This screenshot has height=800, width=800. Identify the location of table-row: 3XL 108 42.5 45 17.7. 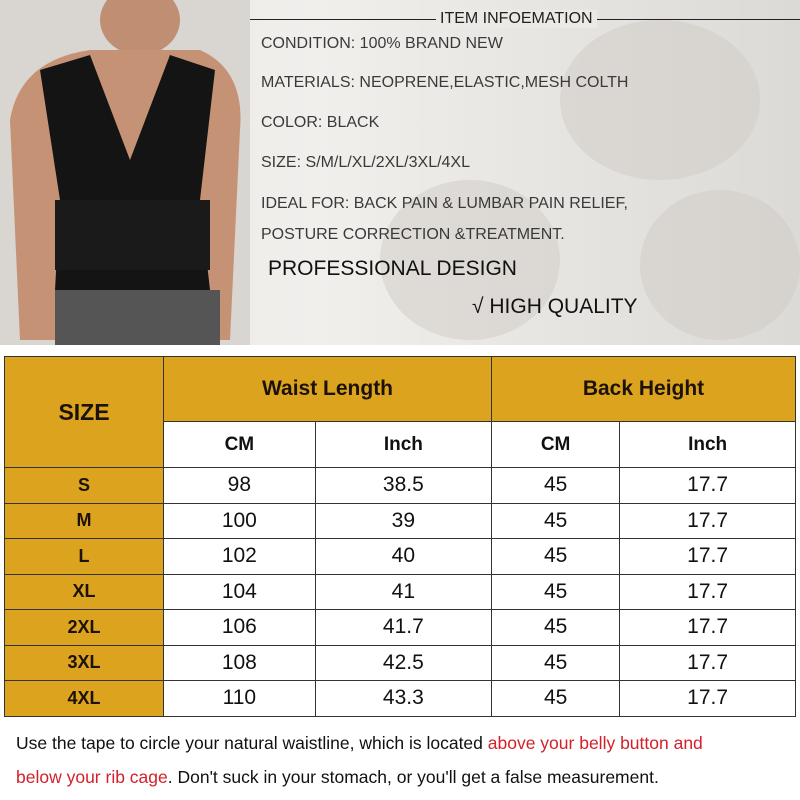
(400, 662).